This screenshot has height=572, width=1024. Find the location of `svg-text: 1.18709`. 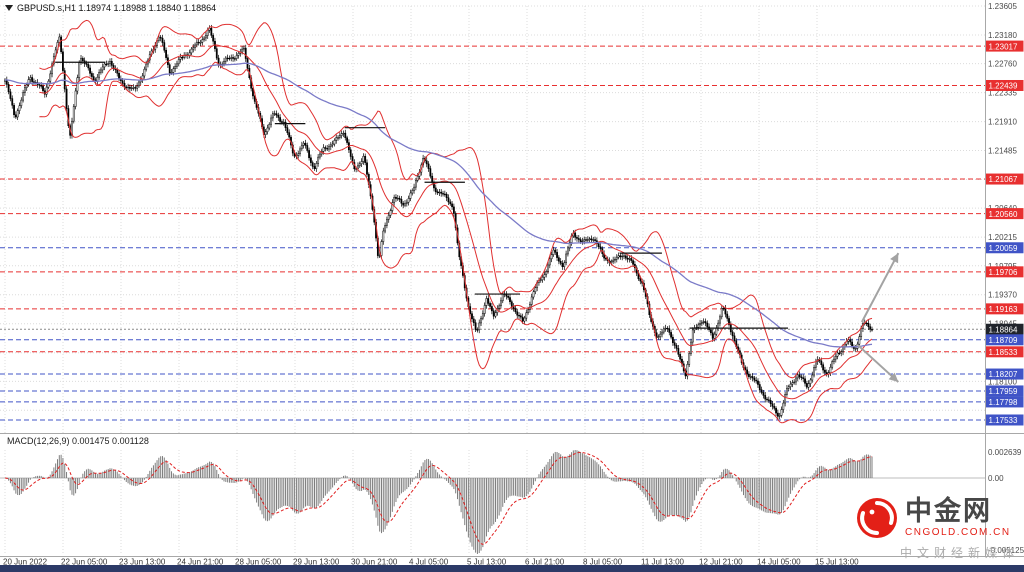

svg-text: 1.18709 is located at coordinates (1003, 340).